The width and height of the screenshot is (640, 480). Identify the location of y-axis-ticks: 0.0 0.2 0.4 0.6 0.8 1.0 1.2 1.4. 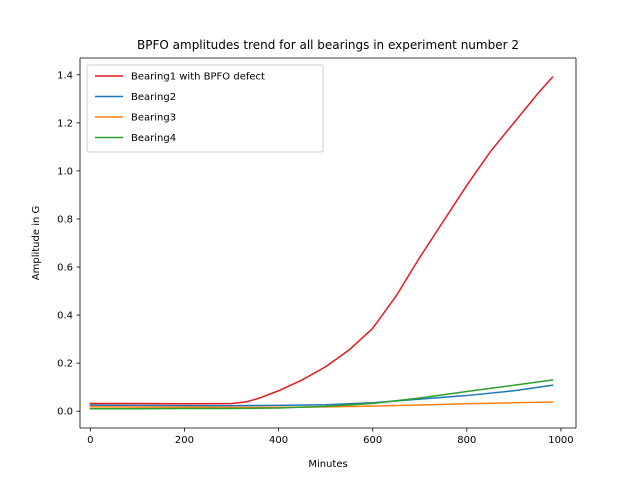
(68, 244).